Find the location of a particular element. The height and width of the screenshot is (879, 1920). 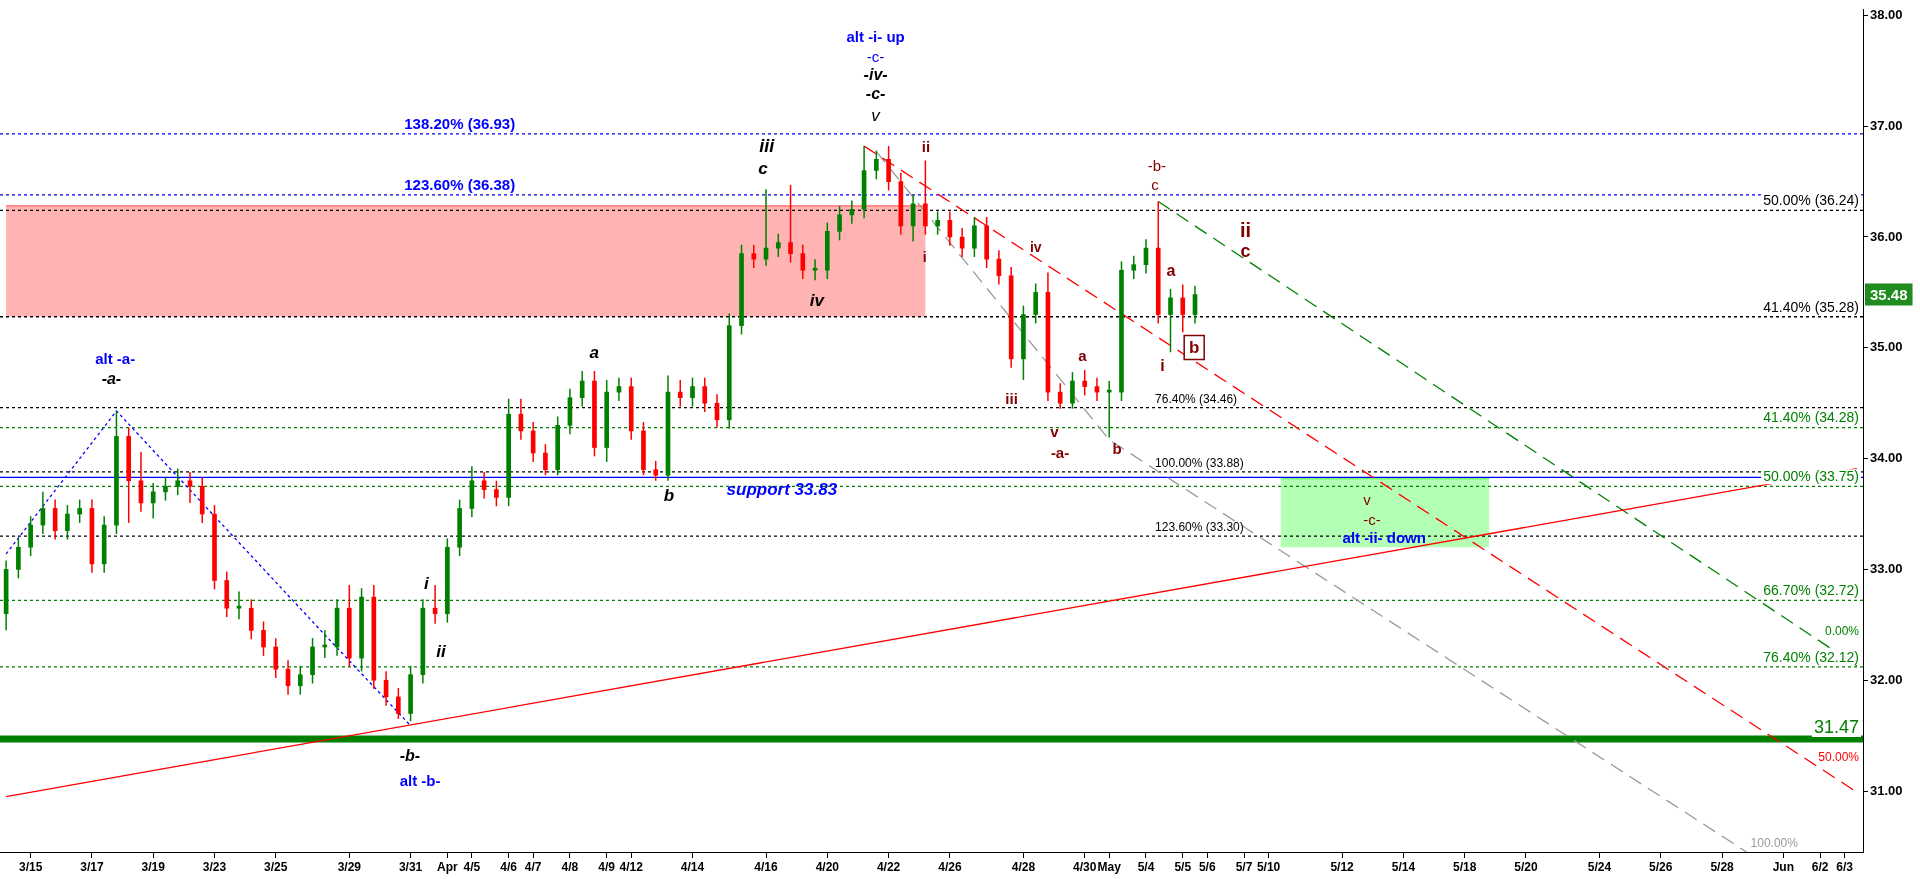

ref-line-label: 123.60% (33.30) is located at coordinates (1199, 527).